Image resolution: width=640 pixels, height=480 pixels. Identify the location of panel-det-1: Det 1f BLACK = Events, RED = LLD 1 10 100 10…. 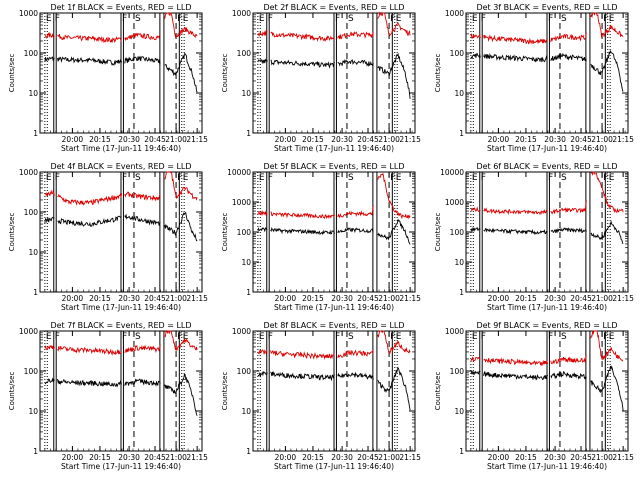
(108, 78).